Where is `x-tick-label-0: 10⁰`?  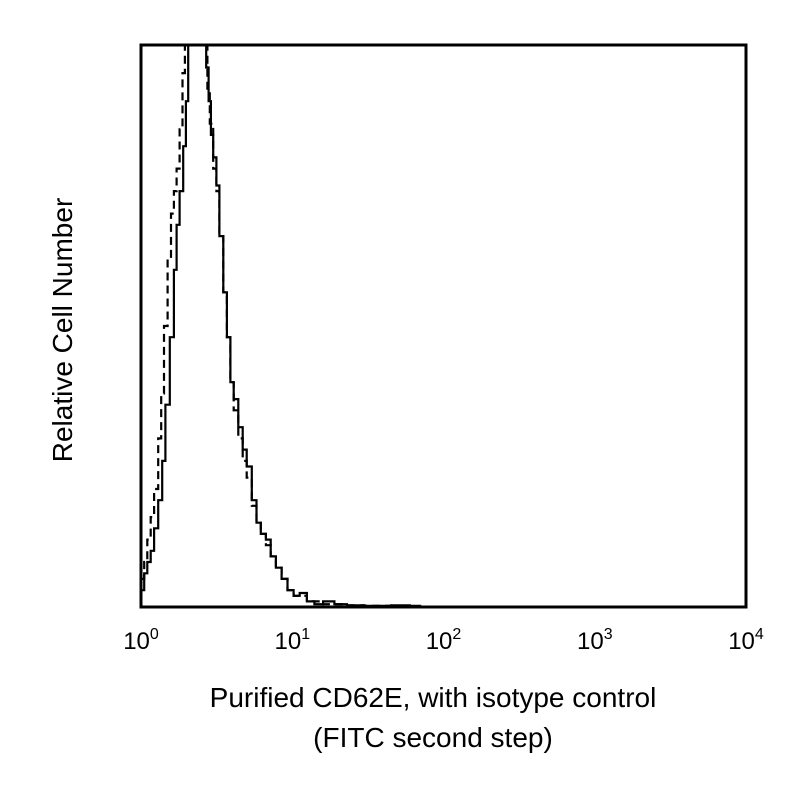
x-tick-label-0: 10⁰ is located at coordinates (141, 640).